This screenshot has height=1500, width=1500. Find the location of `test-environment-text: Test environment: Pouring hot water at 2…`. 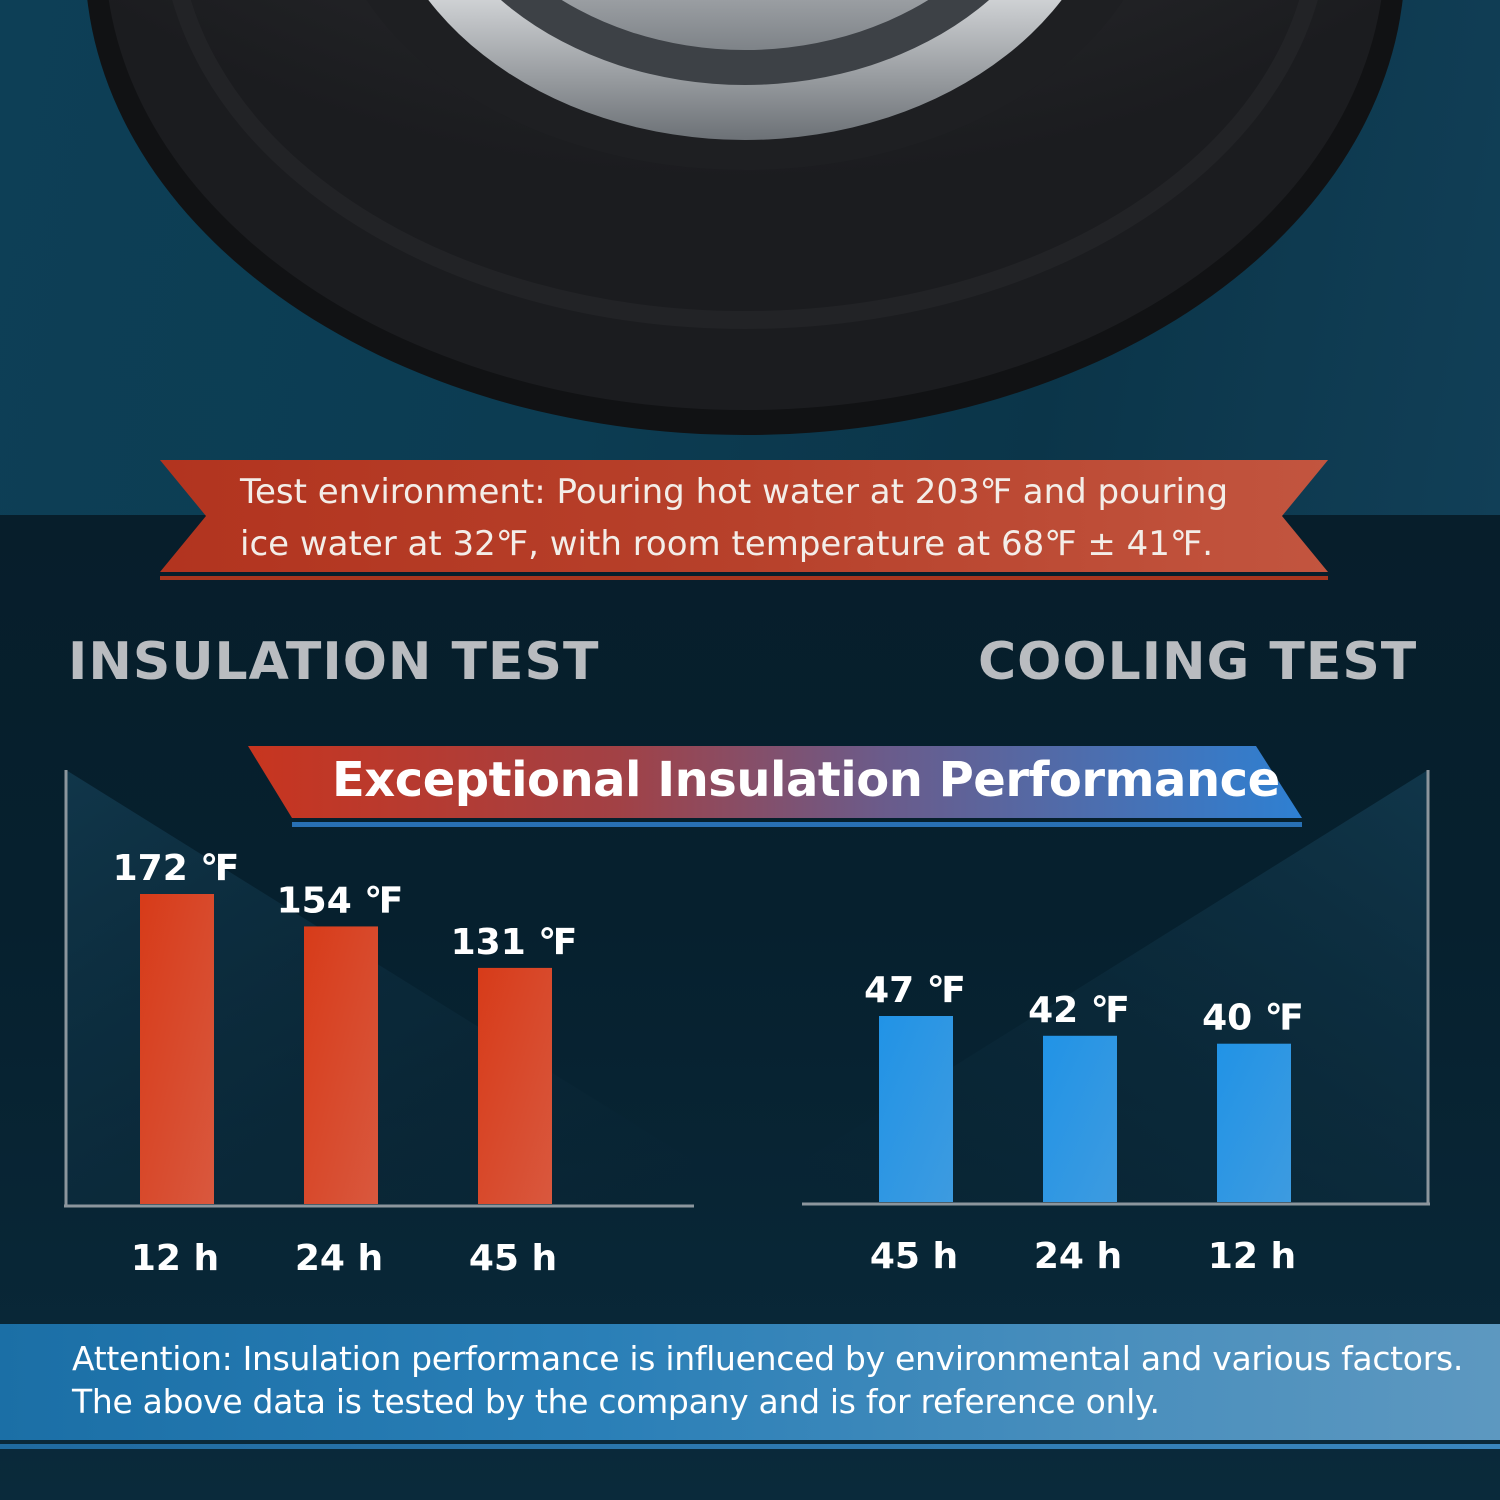

test-environment-text: Test environment: Pouring hot water at 2… is located at coordinates (734, 518).